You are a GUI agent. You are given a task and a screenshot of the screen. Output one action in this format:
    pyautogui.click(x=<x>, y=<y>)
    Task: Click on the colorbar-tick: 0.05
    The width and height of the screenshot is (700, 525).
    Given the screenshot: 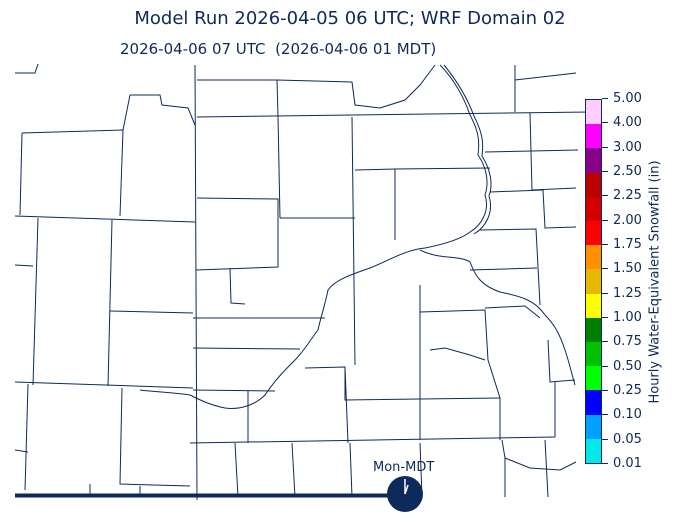 What is the action you would take?
    pyautogui.click(x=622, y=439)
    